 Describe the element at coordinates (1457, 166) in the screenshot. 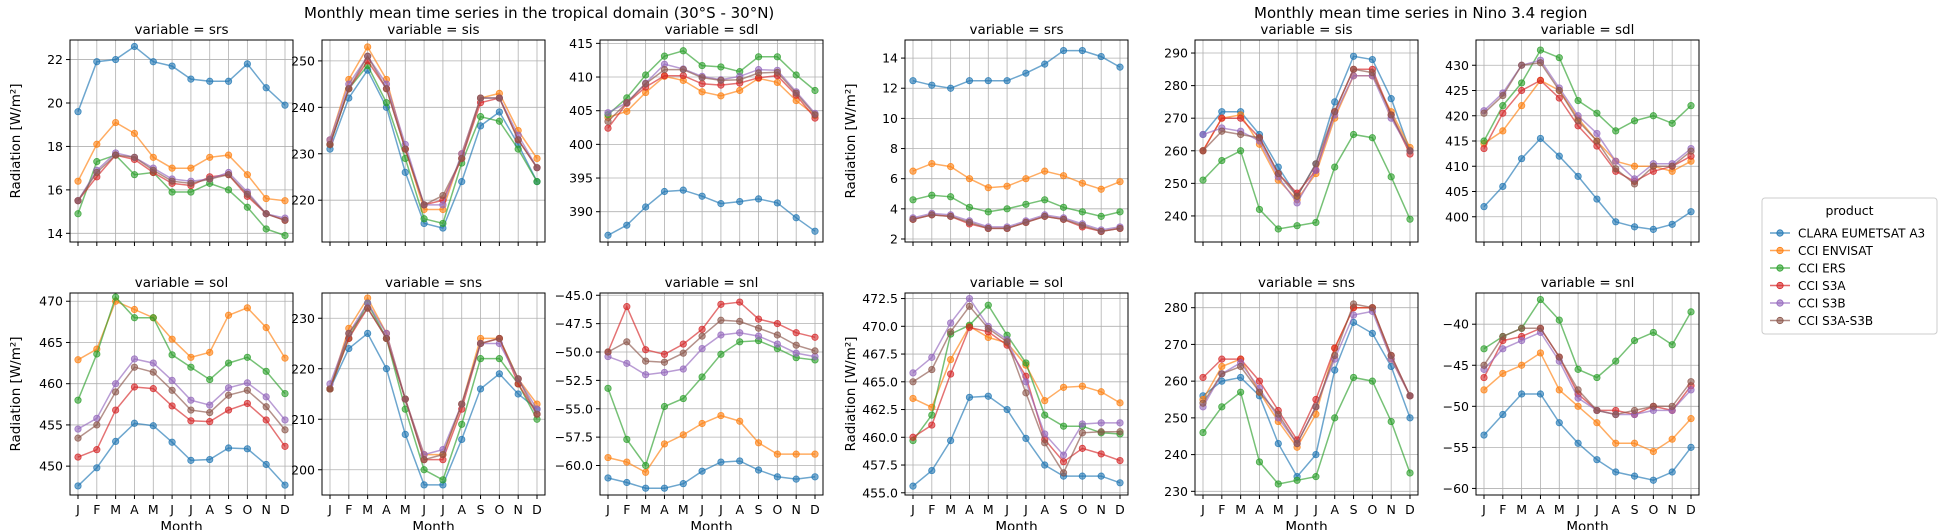

I see `y-tick-label: 410` at that location.